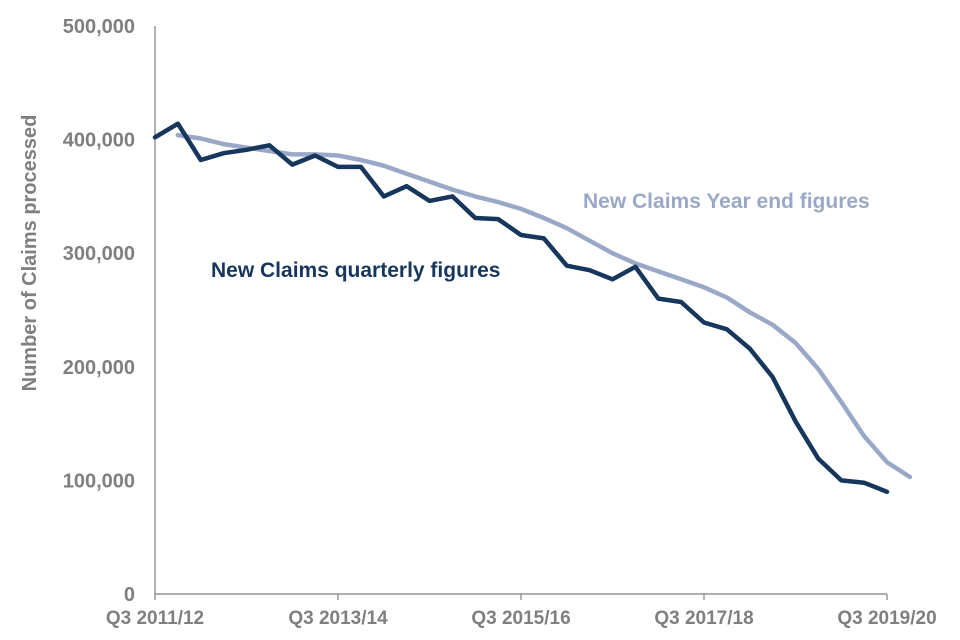 Image resolution: width=960 pixels, height=640 pixels. Describe the element at coordinates (30, 253) in the screenshot. I see `y-axis-label: Number of Claims processed` at that location.